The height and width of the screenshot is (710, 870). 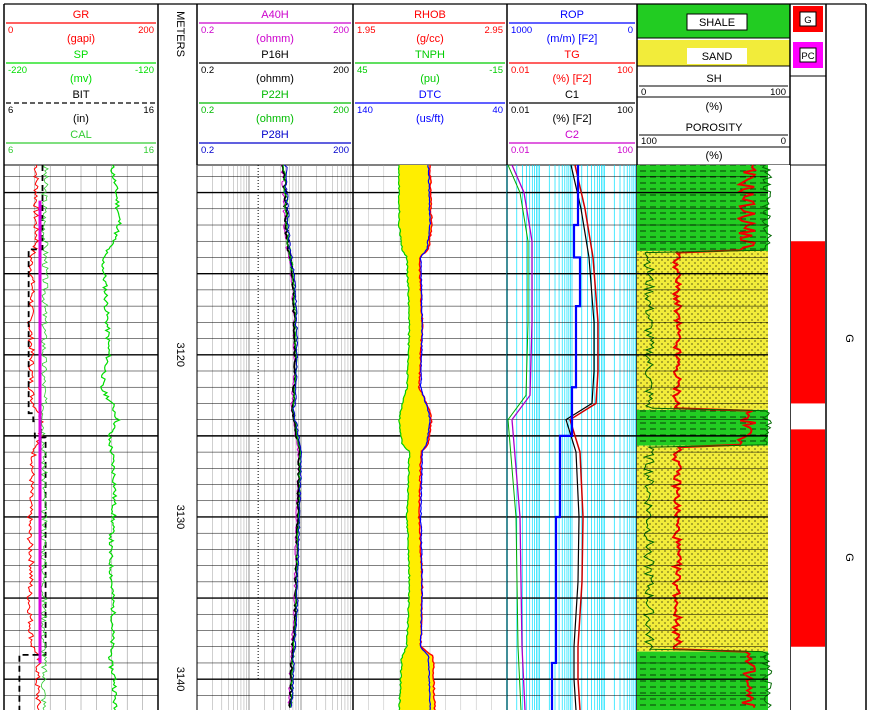 I want to click on curve-unit: (g/cc), so click(x=430, y=39).